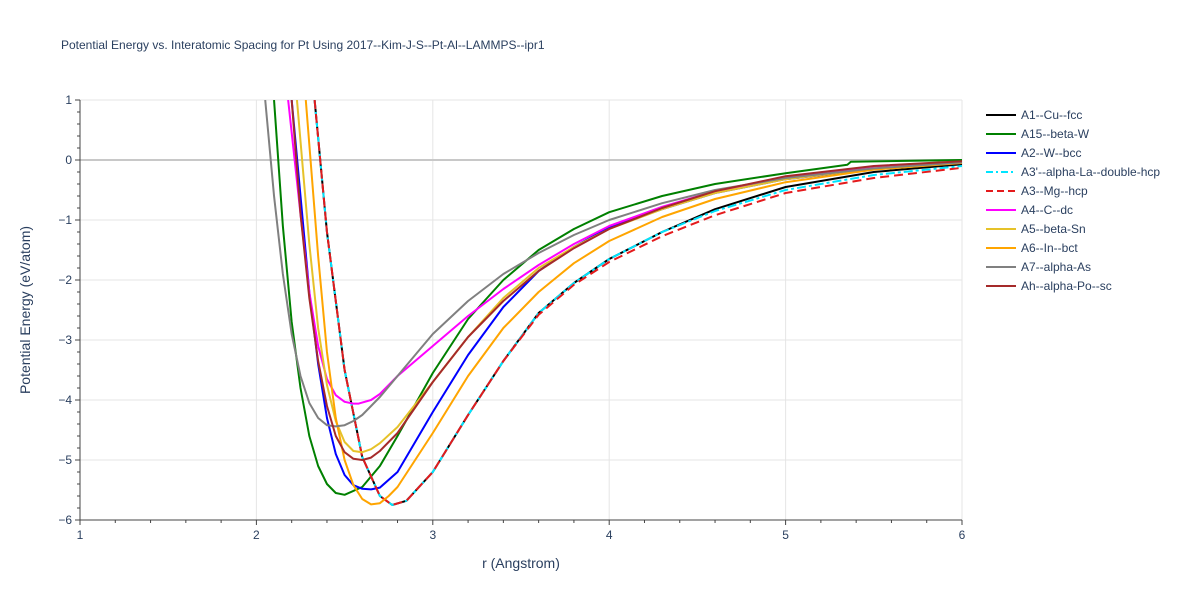 This screenshot has height=600, width=1200. Describe the element at coordinates (1055, 134) in the screenshot. I see `legend-label-1: A15--beta-W` at that location.